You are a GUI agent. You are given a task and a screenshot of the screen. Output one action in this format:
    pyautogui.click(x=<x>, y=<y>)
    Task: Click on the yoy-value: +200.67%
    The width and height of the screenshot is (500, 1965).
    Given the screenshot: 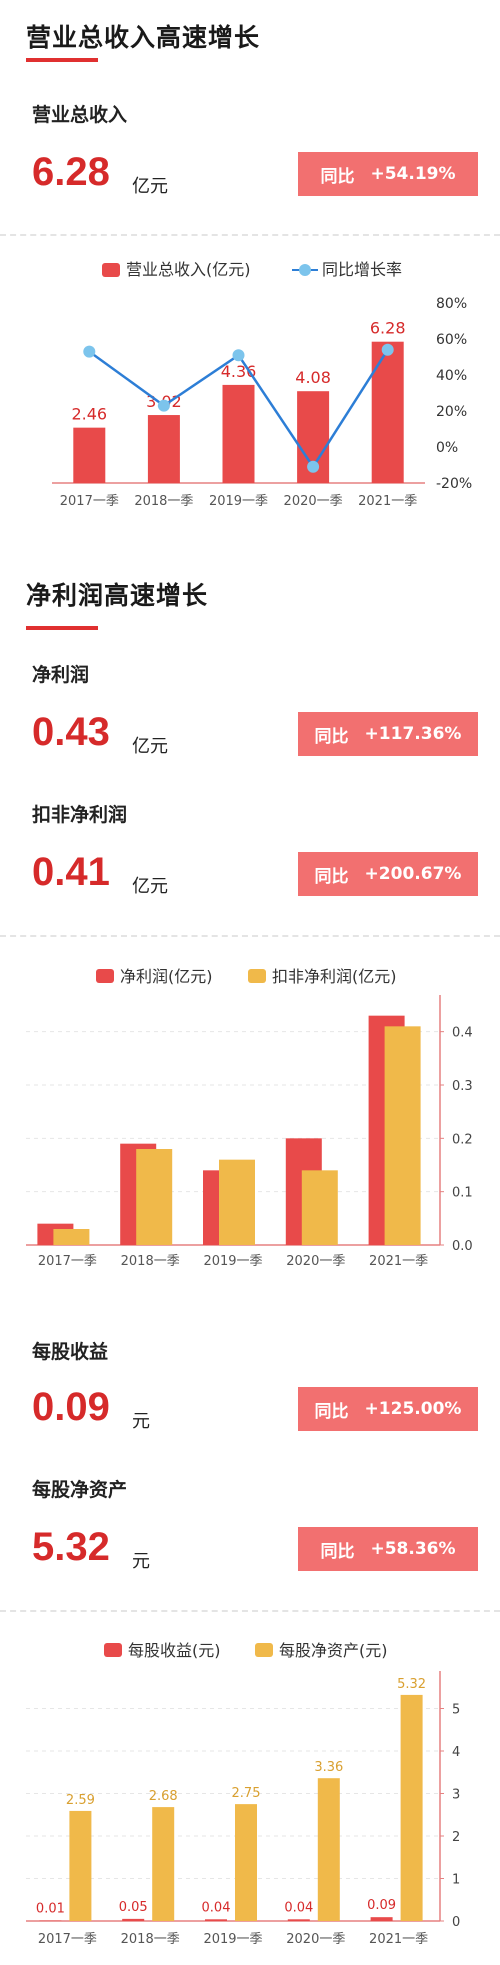 What is the action you would take?
    pyautogui.click(x=413, y=874)
    